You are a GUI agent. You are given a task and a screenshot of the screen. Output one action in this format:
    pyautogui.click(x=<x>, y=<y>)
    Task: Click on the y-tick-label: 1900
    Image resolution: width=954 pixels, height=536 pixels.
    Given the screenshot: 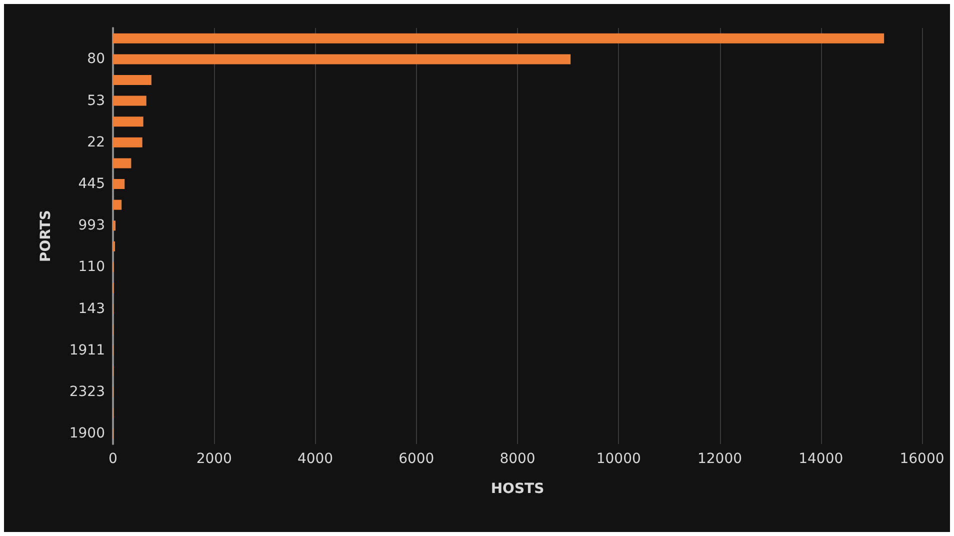 What is the action you would take?
    pyautogui.click(x=87, y=434)
    